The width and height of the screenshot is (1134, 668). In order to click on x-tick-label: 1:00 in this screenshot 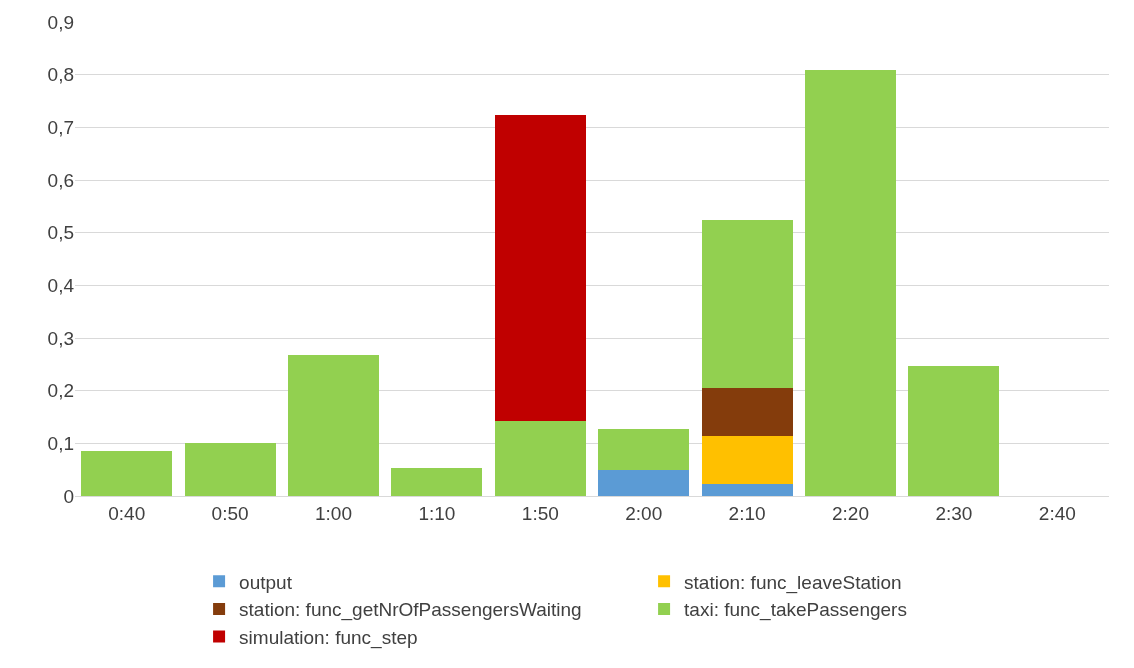, I will do `click(333, 513)`.